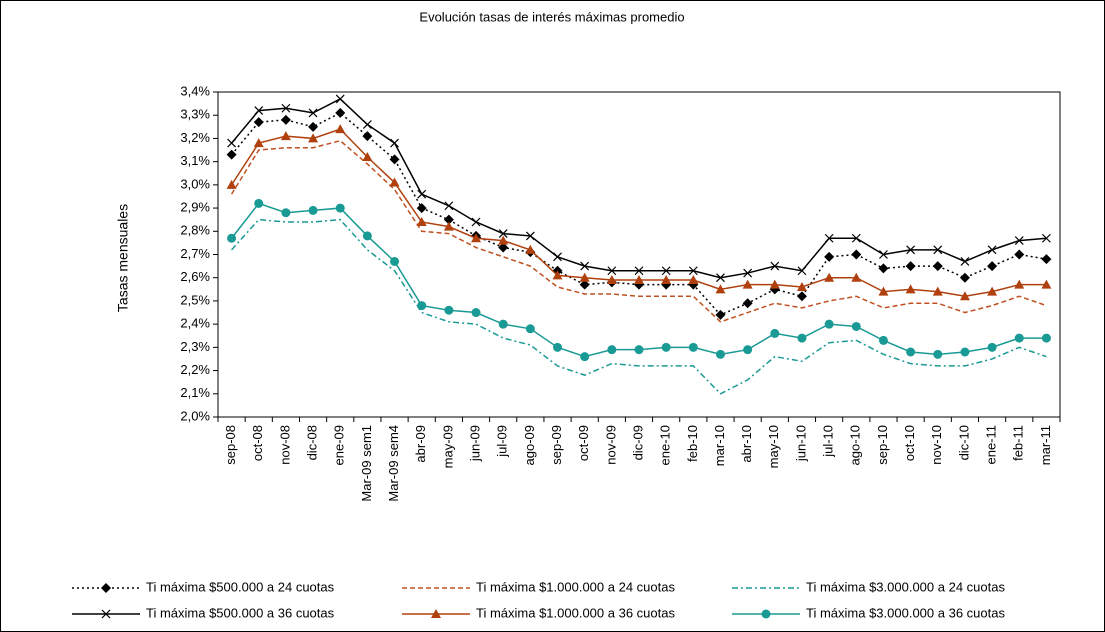 The image size is (1105, 632). I want to click on x-tick-label: may-10, so click(773, 446).